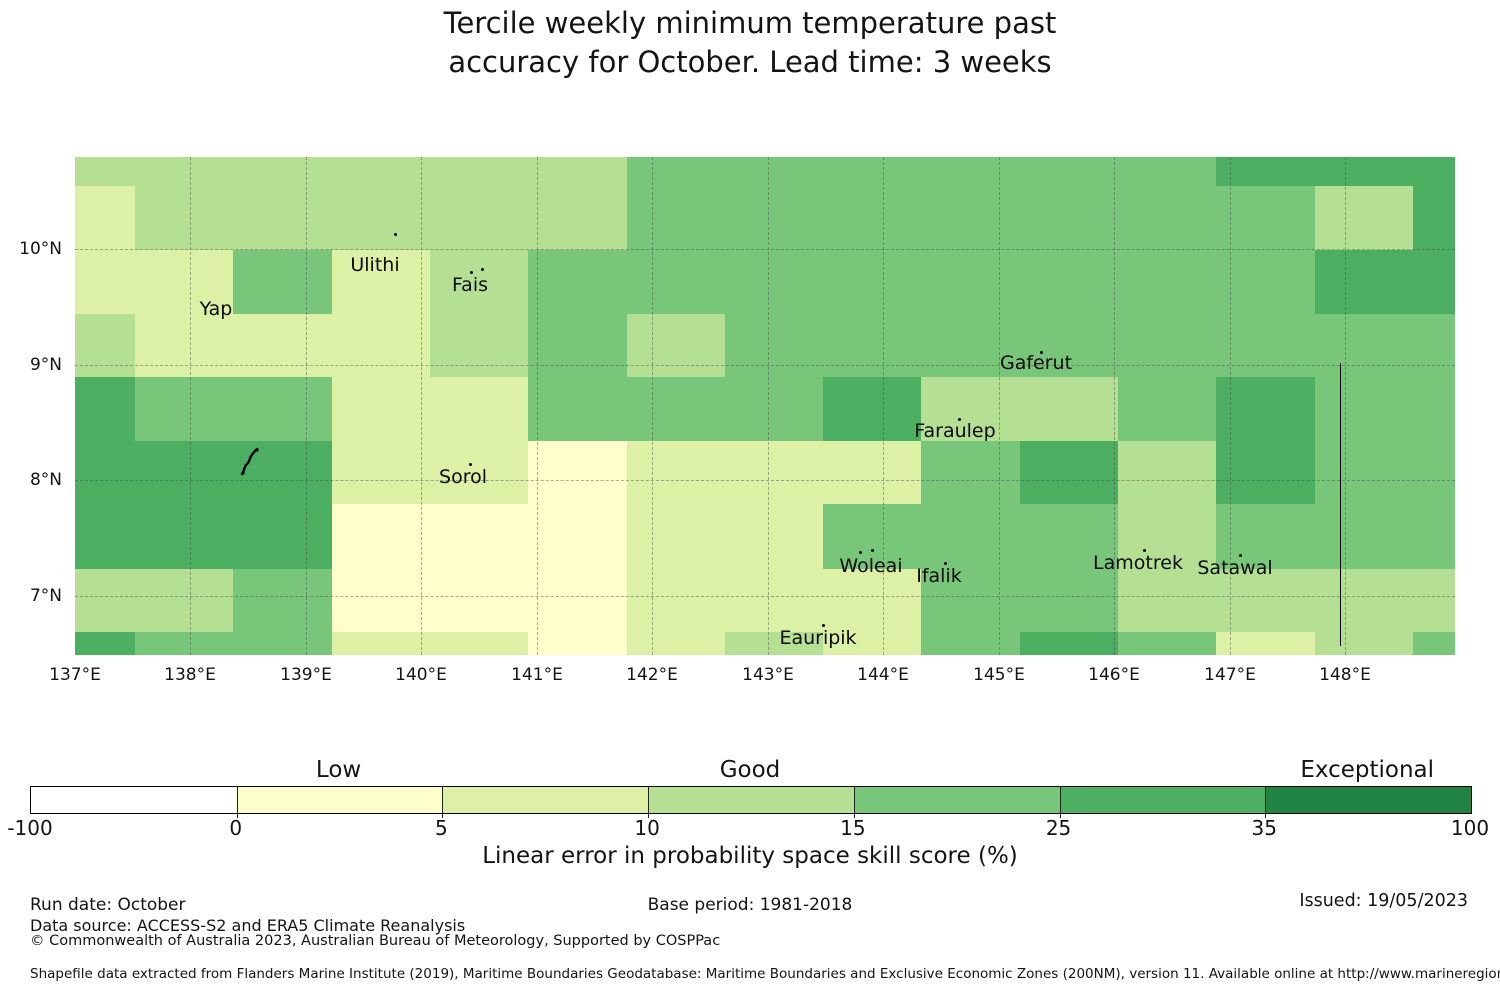 Image resolution: width=1500 pixels, height=990 pixels. What do you see at coordinates (1383, 901) in the screenshot?
I see `issued-text: Issued: 19/05/2023` at bounding box center [1383, 901].